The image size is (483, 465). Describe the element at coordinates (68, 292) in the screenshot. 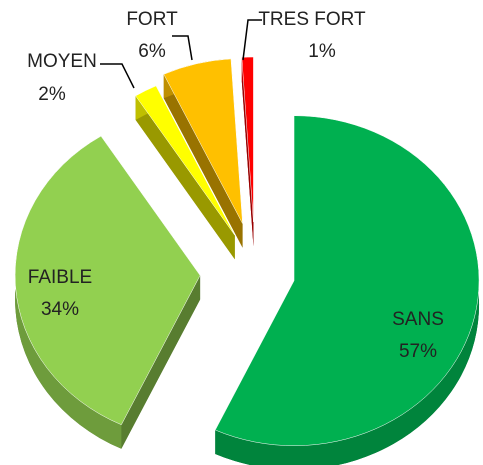

I see `slice-wall` at that location.